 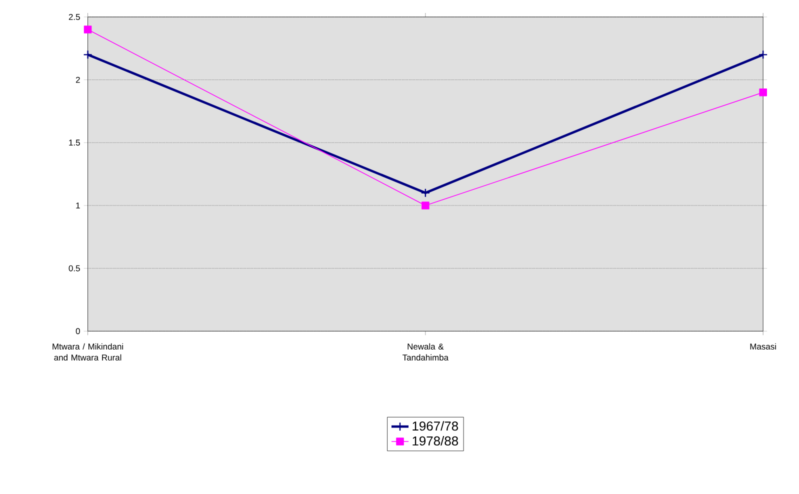 What do you see at coordinates (425, 352) in the screenshot?
I see `x-tick-label: Newala & Tandahimba` at bounding box center [425, 352].